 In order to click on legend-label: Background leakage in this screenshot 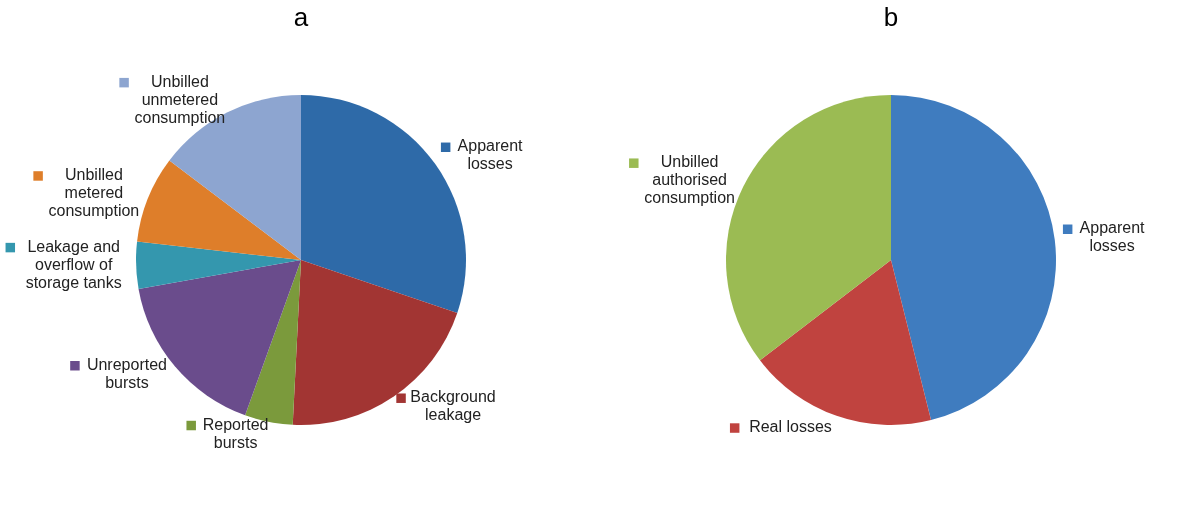, I will do `click(453, 406)`.